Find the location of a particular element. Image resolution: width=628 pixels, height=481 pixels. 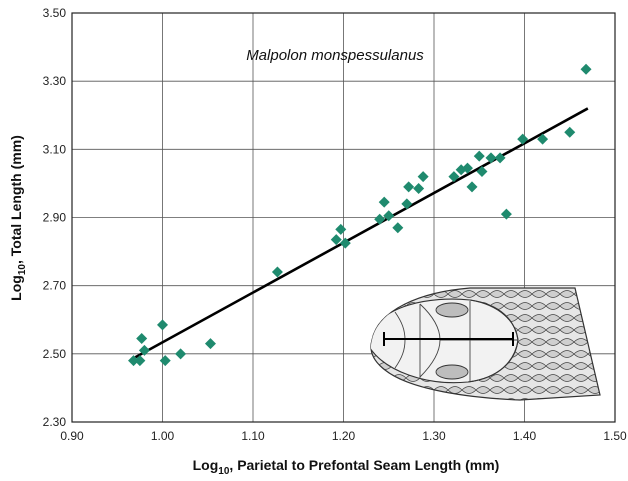

y-tick-label: 2.70 is located at coordinates (55, 286).